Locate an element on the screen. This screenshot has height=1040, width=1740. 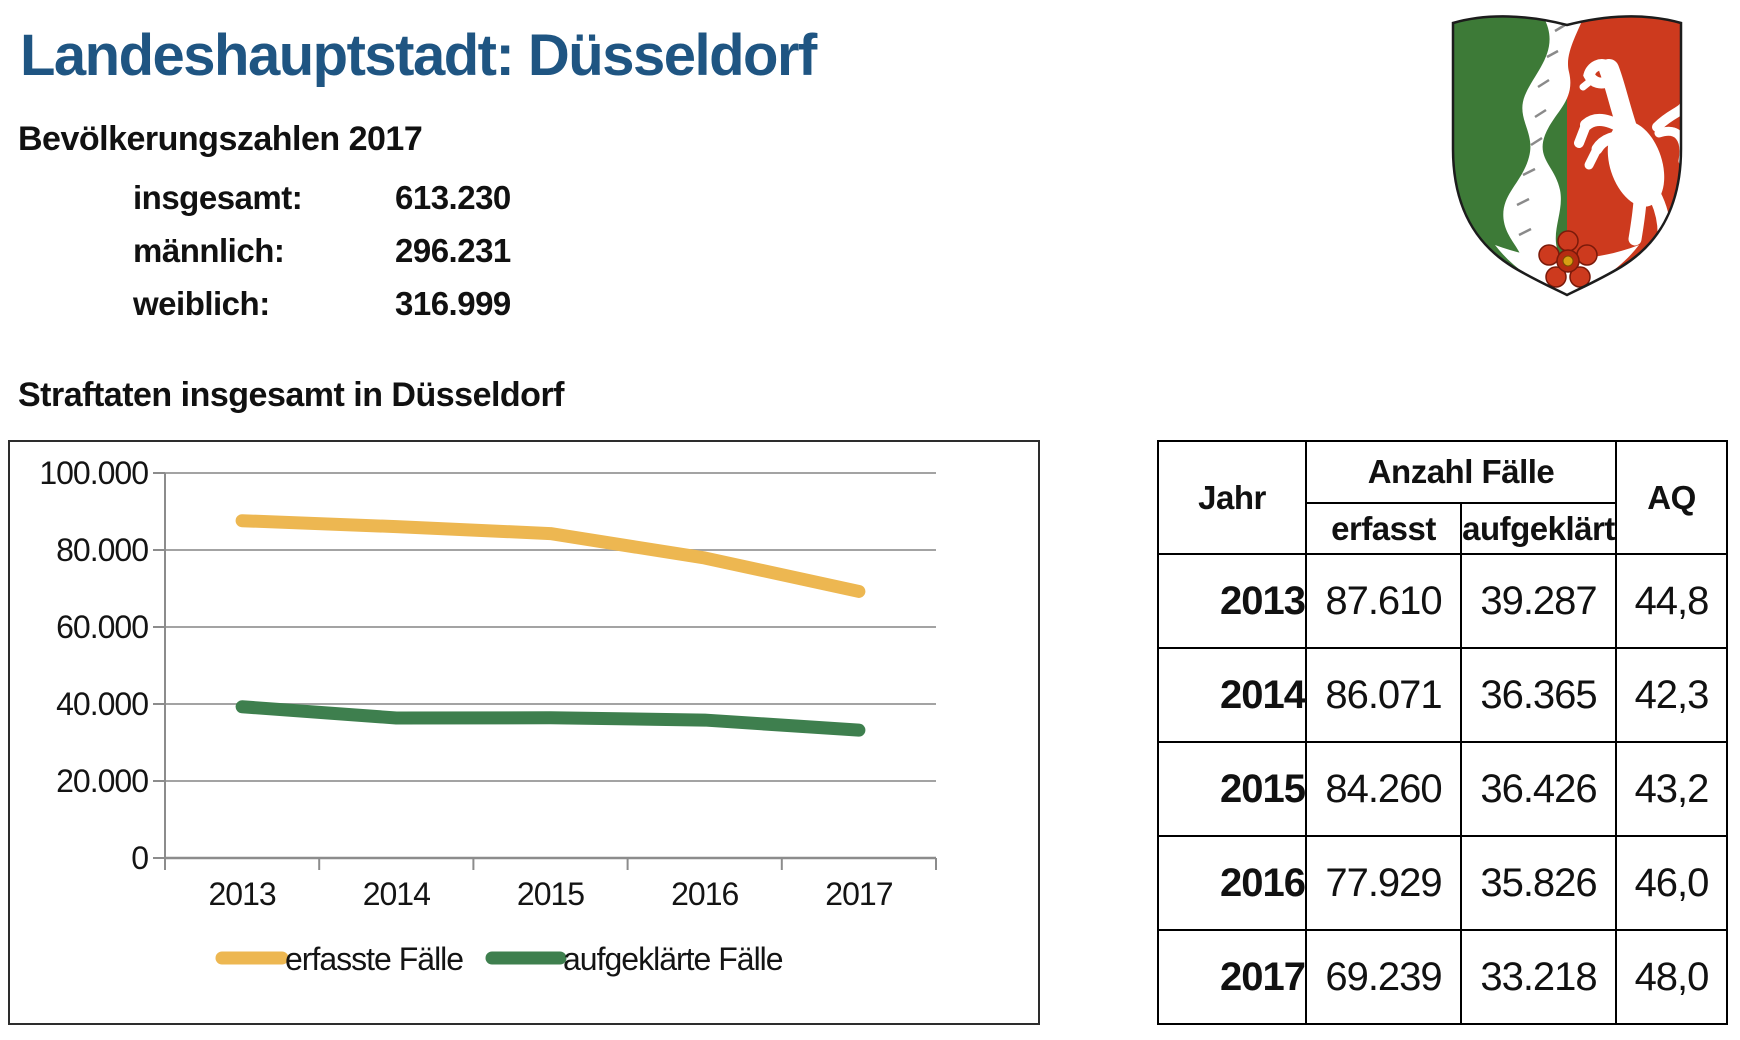
population-label-maennlich: männlich: is located at coordinates (209, 250).